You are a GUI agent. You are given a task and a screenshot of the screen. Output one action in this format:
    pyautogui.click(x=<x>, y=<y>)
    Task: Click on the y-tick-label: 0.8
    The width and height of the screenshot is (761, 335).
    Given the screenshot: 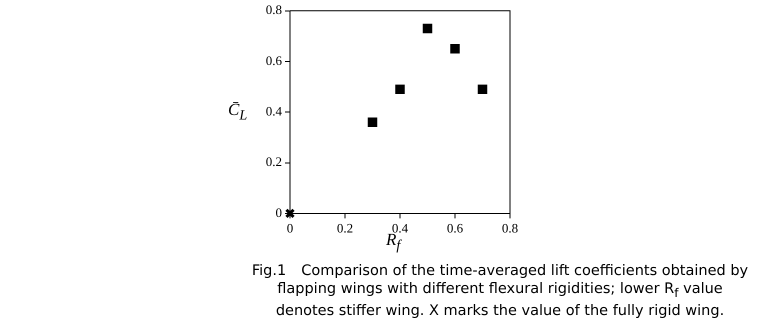 What is the action you would take?
    pyautogui.click(x=274, y=10)
    